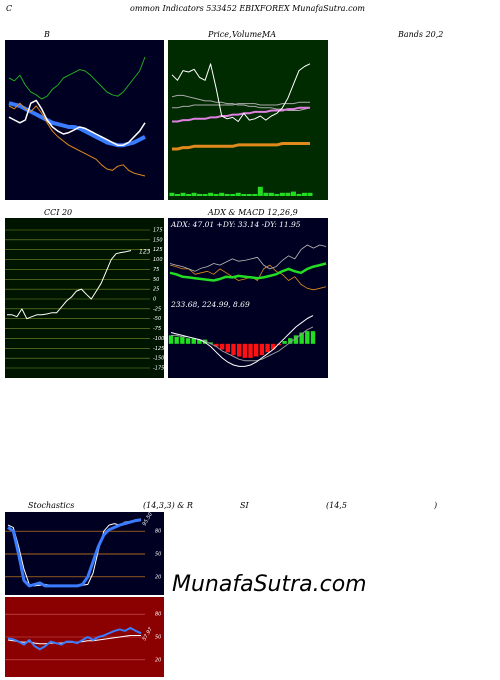 This screenshot has width=500, height=680. I want to click on upper-band-line, so click(77, 78).